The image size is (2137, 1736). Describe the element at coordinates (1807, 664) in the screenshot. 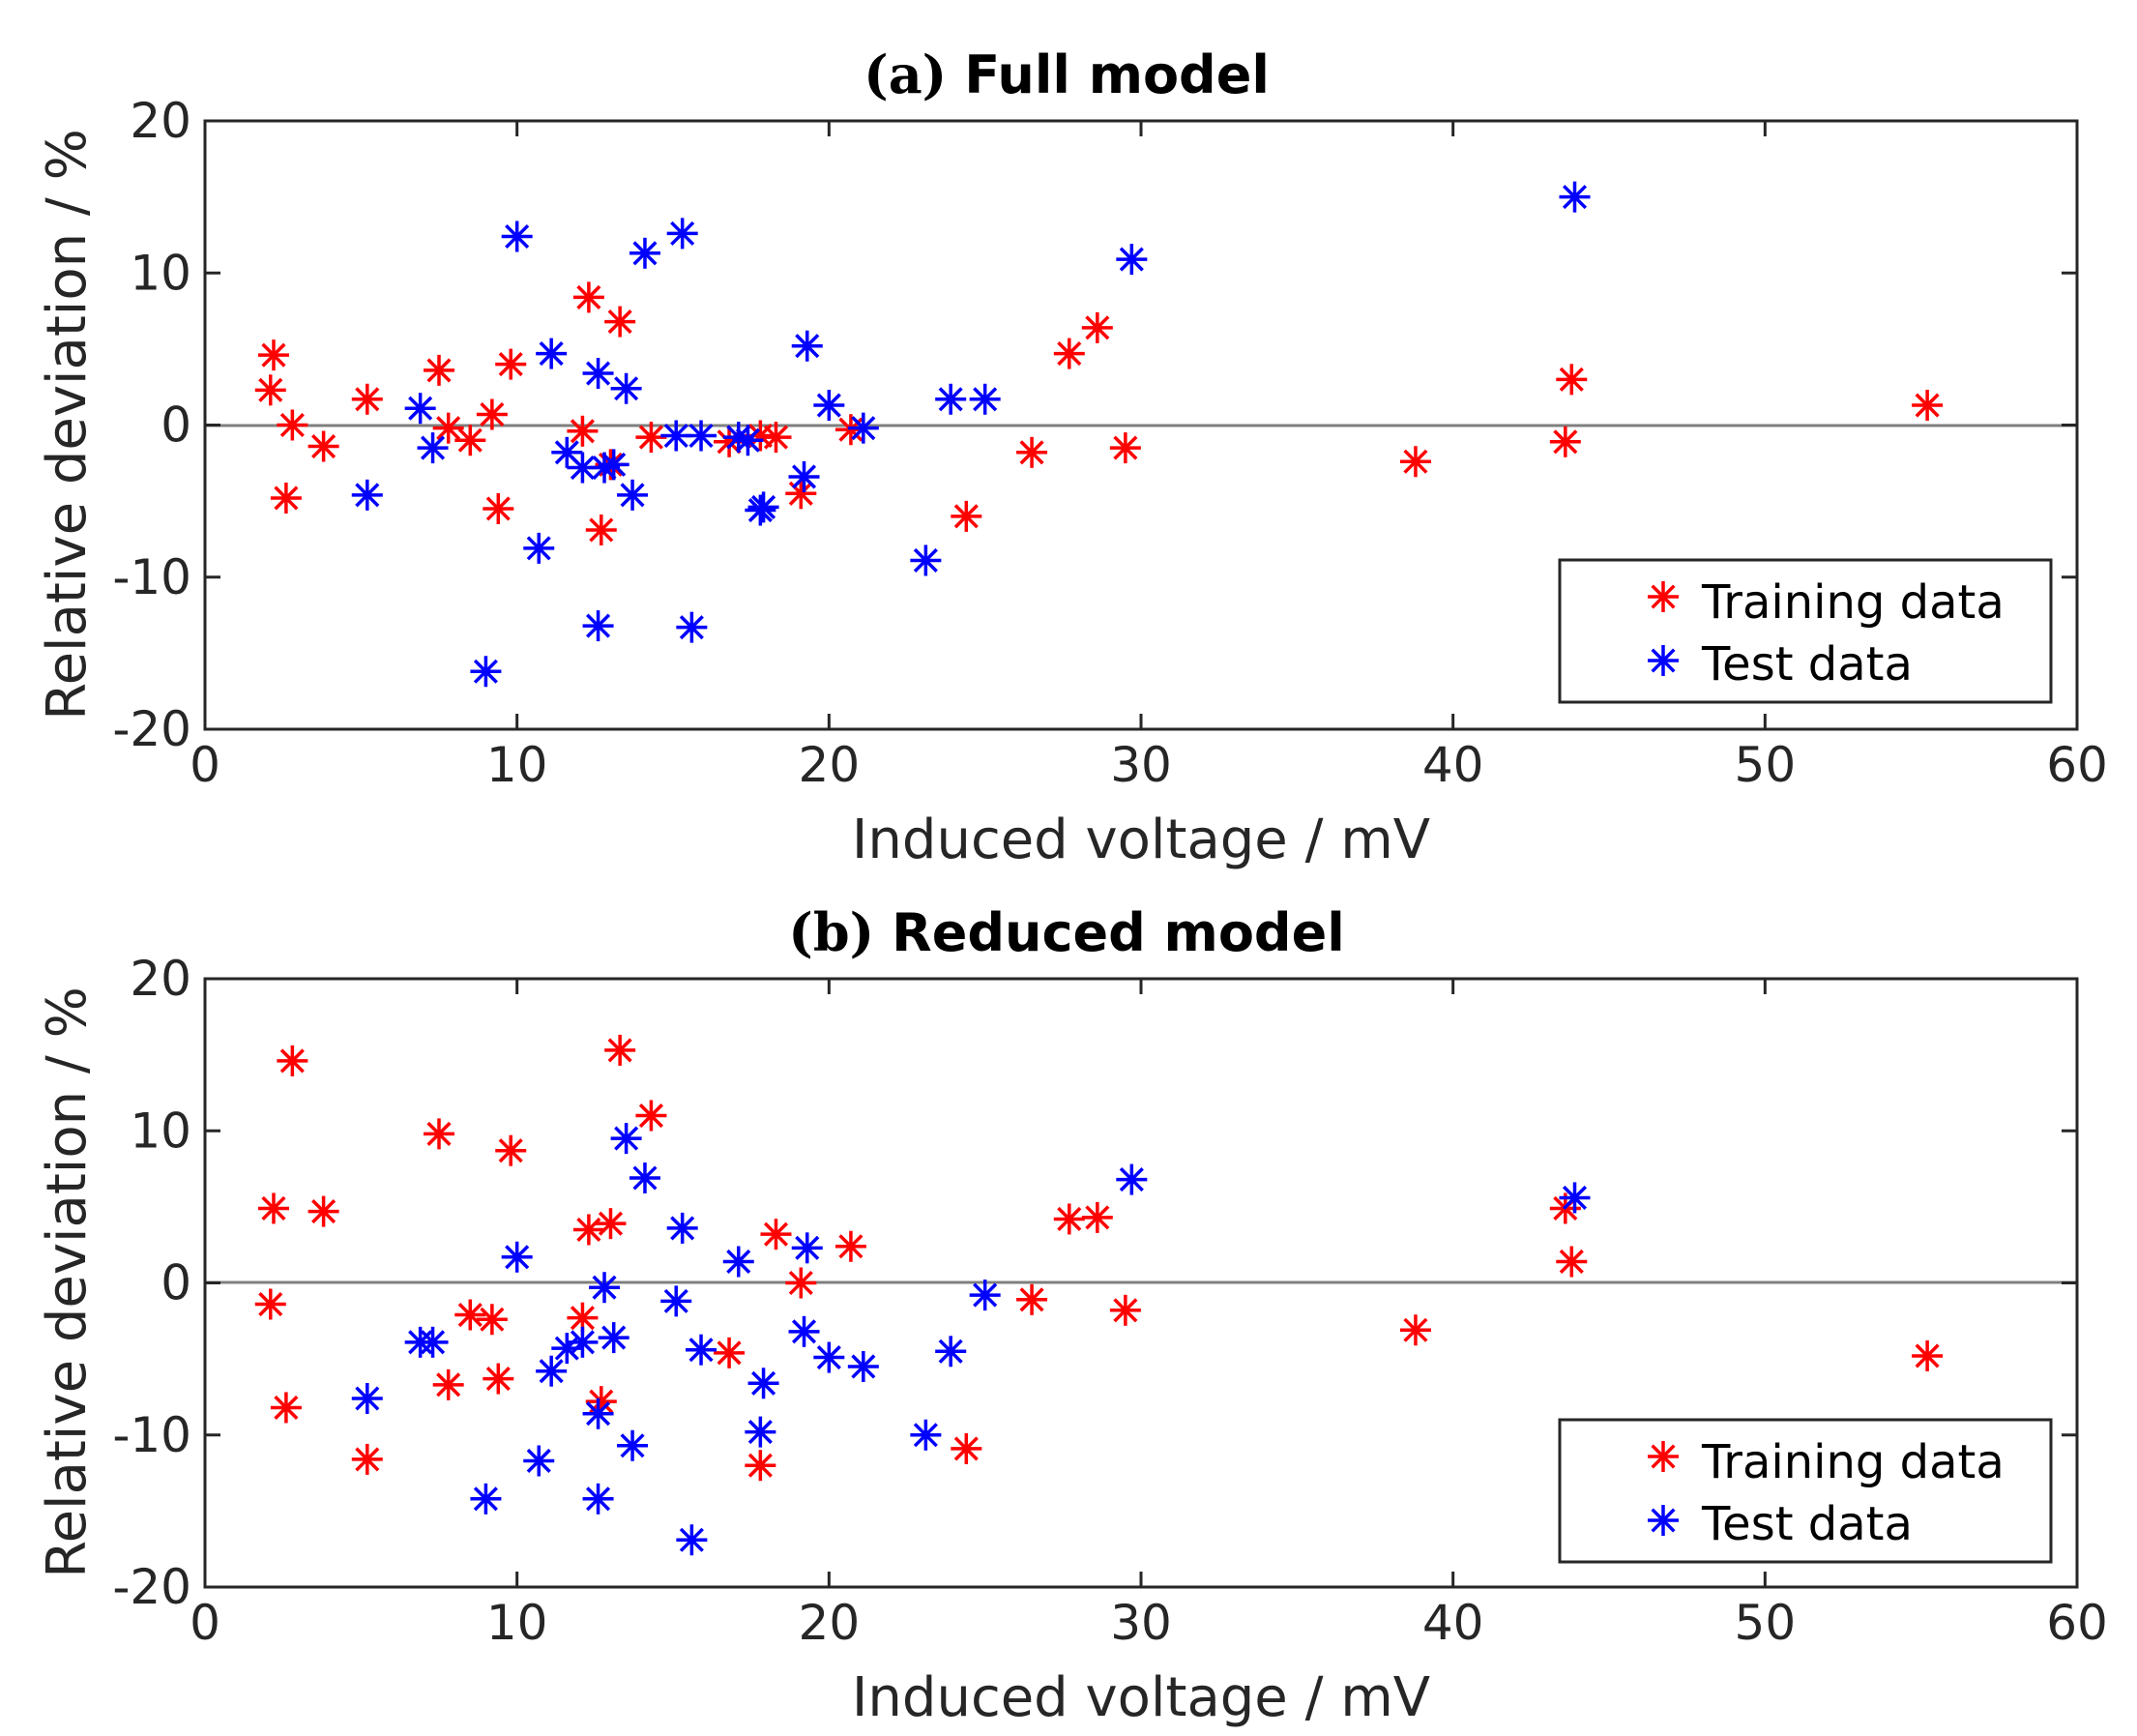

I see `legend-label-test: Test data` at that location.